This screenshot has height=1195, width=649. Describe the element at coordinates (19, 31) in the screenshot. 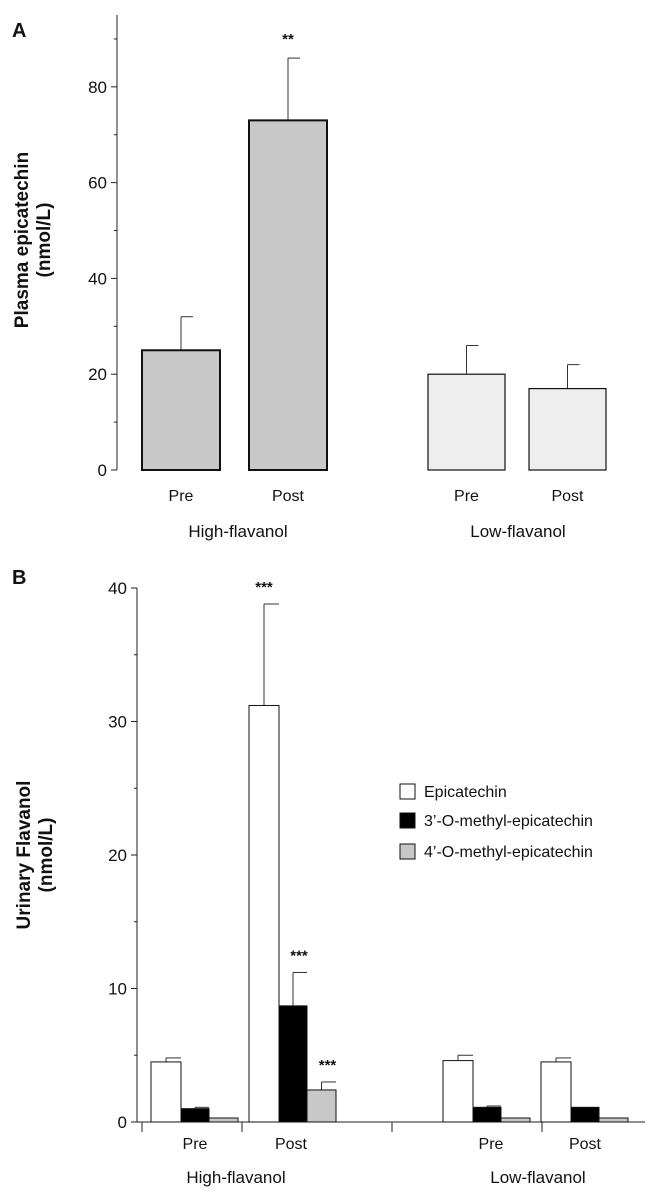

I see `panel-a-letter: A` at that location.